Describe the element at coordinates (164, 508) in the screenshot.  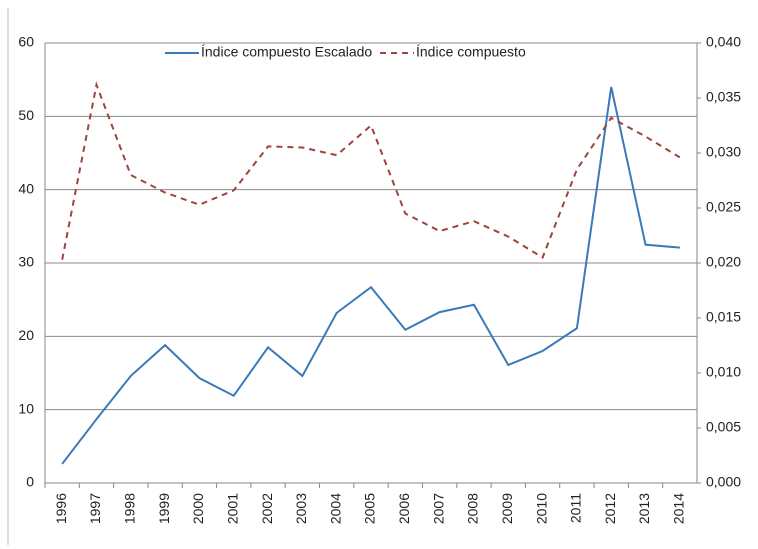
I see `x-tick-label: 1999` at that location.